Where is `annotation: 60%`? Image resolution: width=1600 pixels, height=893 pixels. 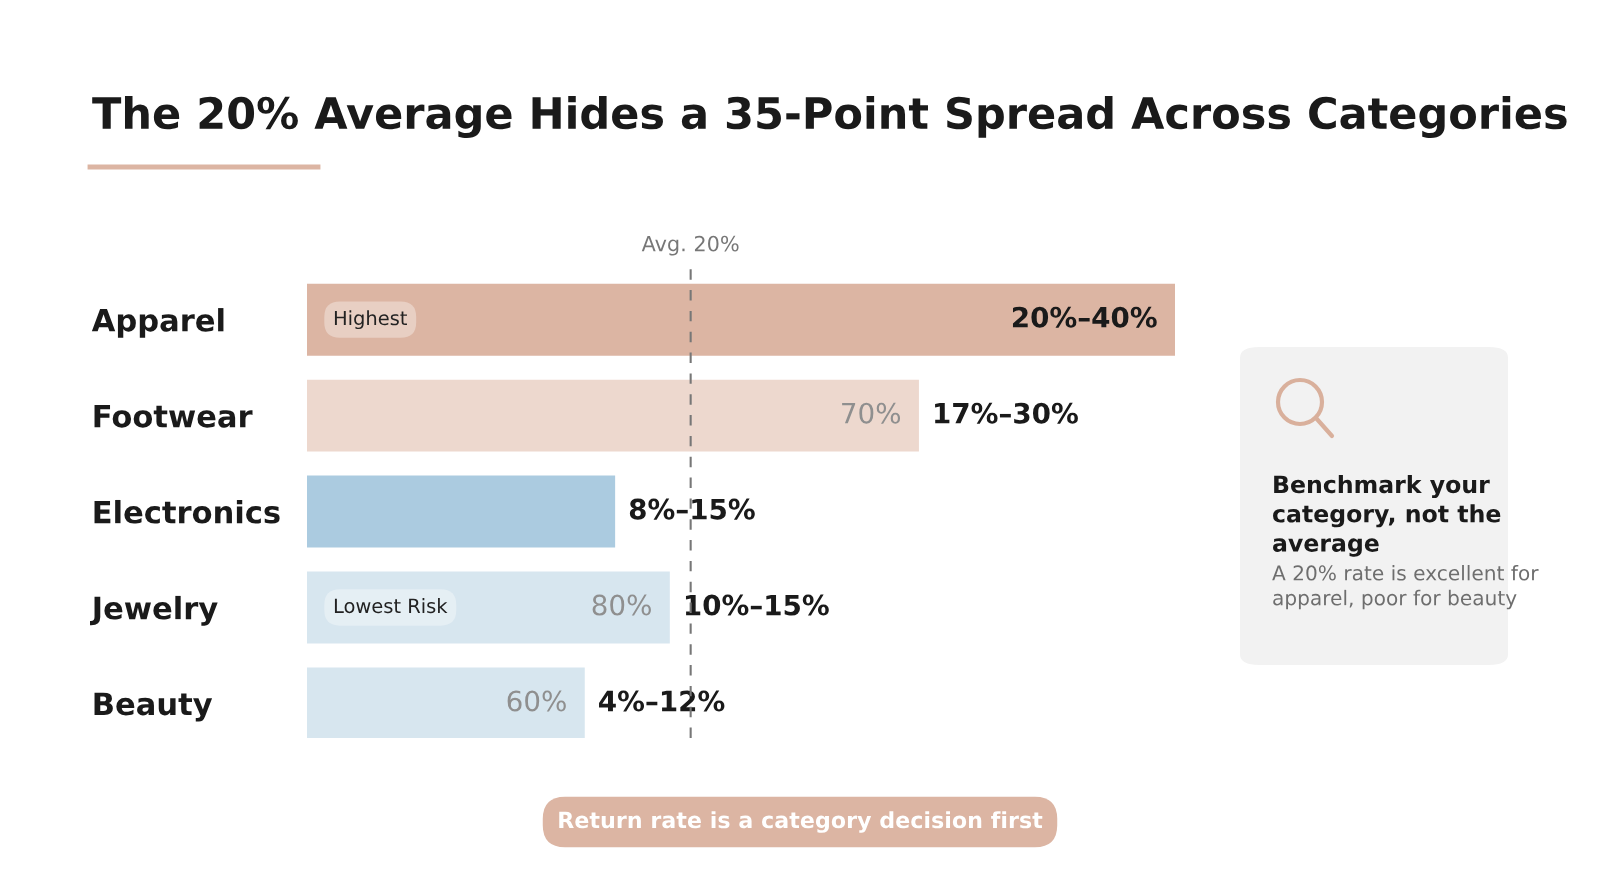
annotation: 60% is located at coordinates (536, 701).